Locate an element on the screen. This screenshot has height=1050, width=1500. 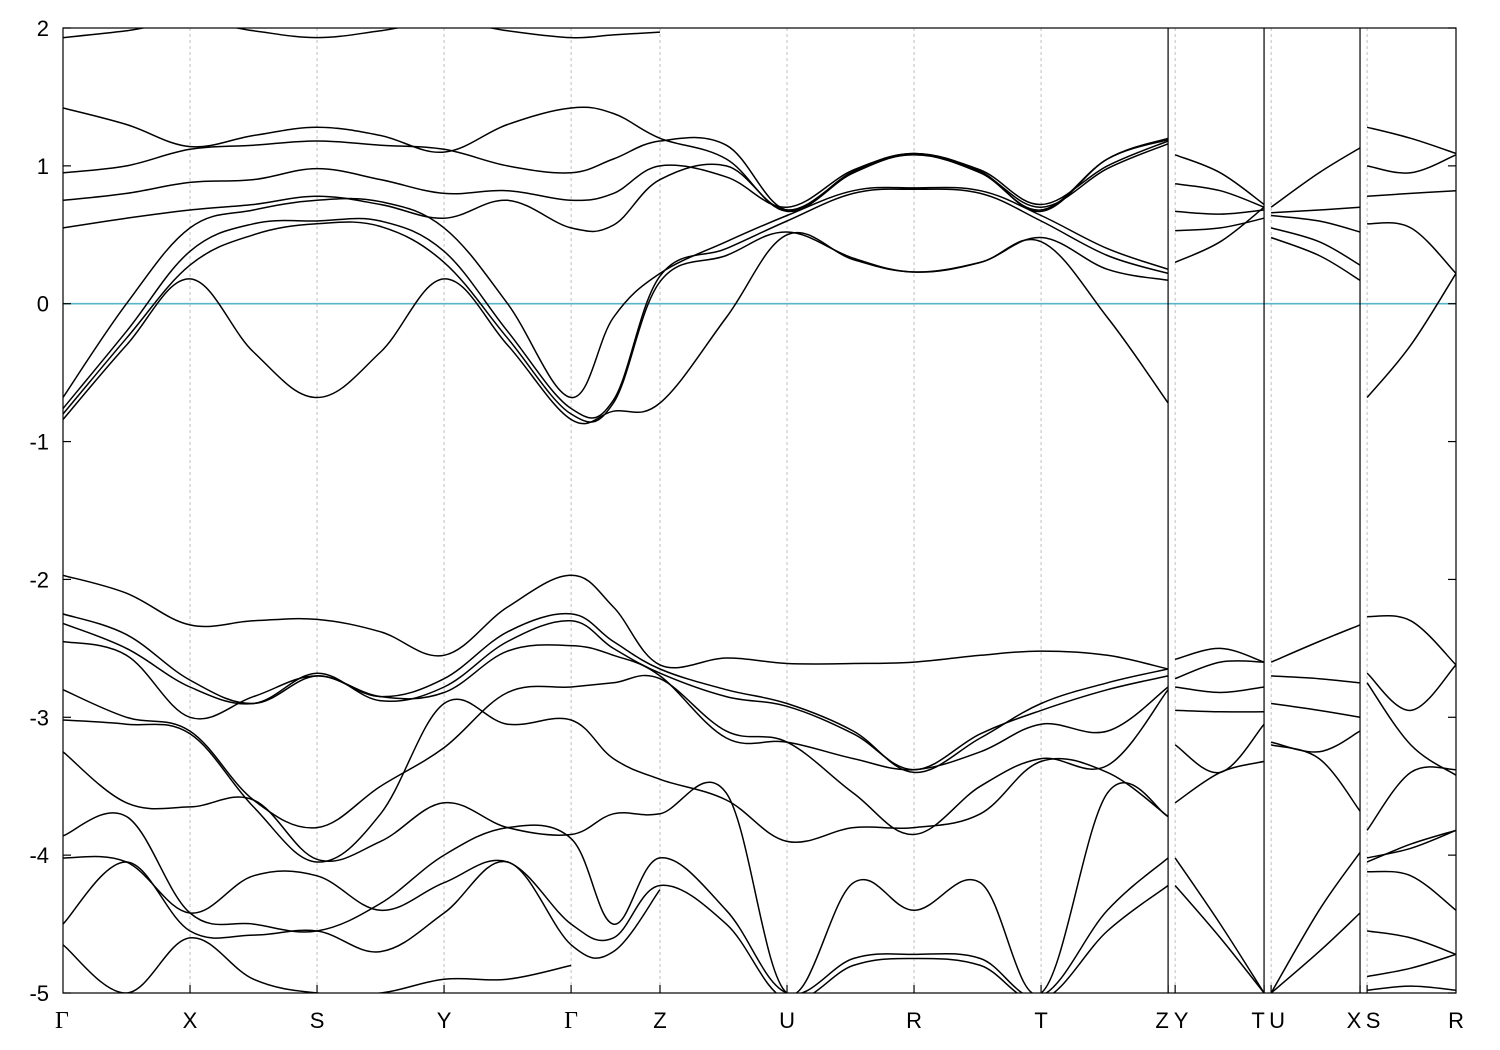
y-tick-label: -3 is located at coordinates (39, 717).